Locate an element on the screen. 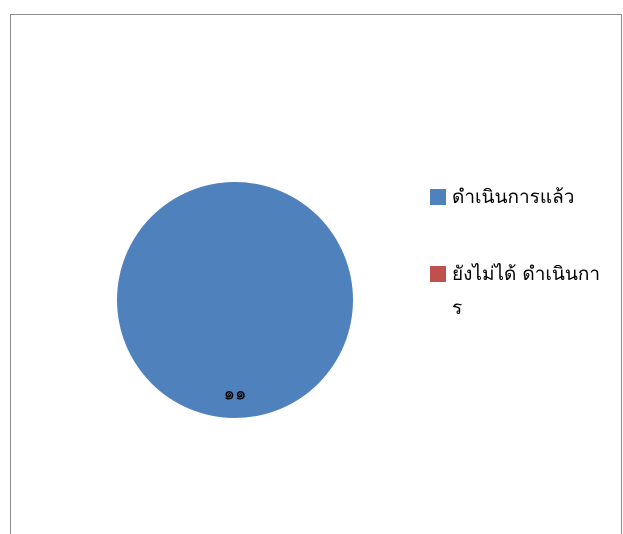 This screenshot has width=623, height=534. pie-data-label-0: ๑๑ is located at coordinates (235, 393).